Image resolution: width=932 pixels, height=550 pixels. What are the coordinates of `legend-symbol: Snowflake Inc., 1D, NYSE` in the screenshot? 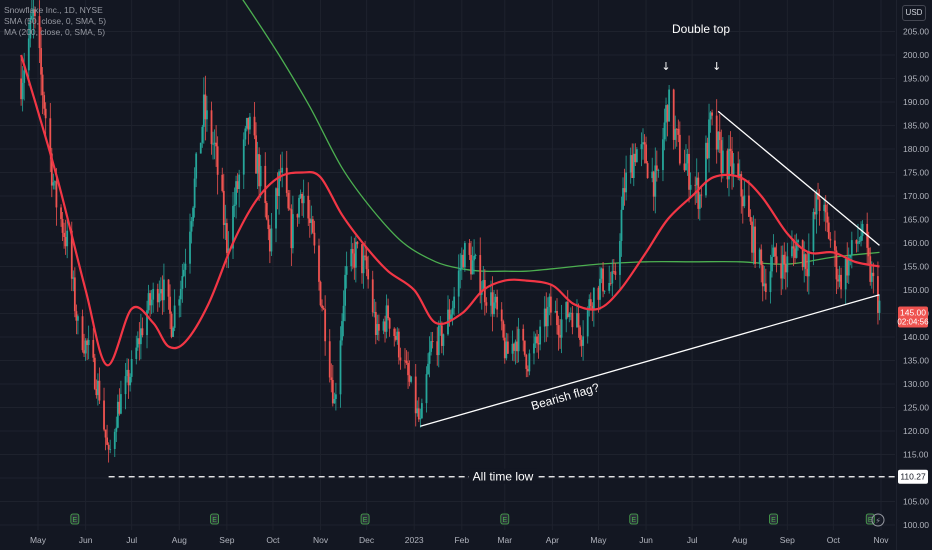 It's located at (53, 10).